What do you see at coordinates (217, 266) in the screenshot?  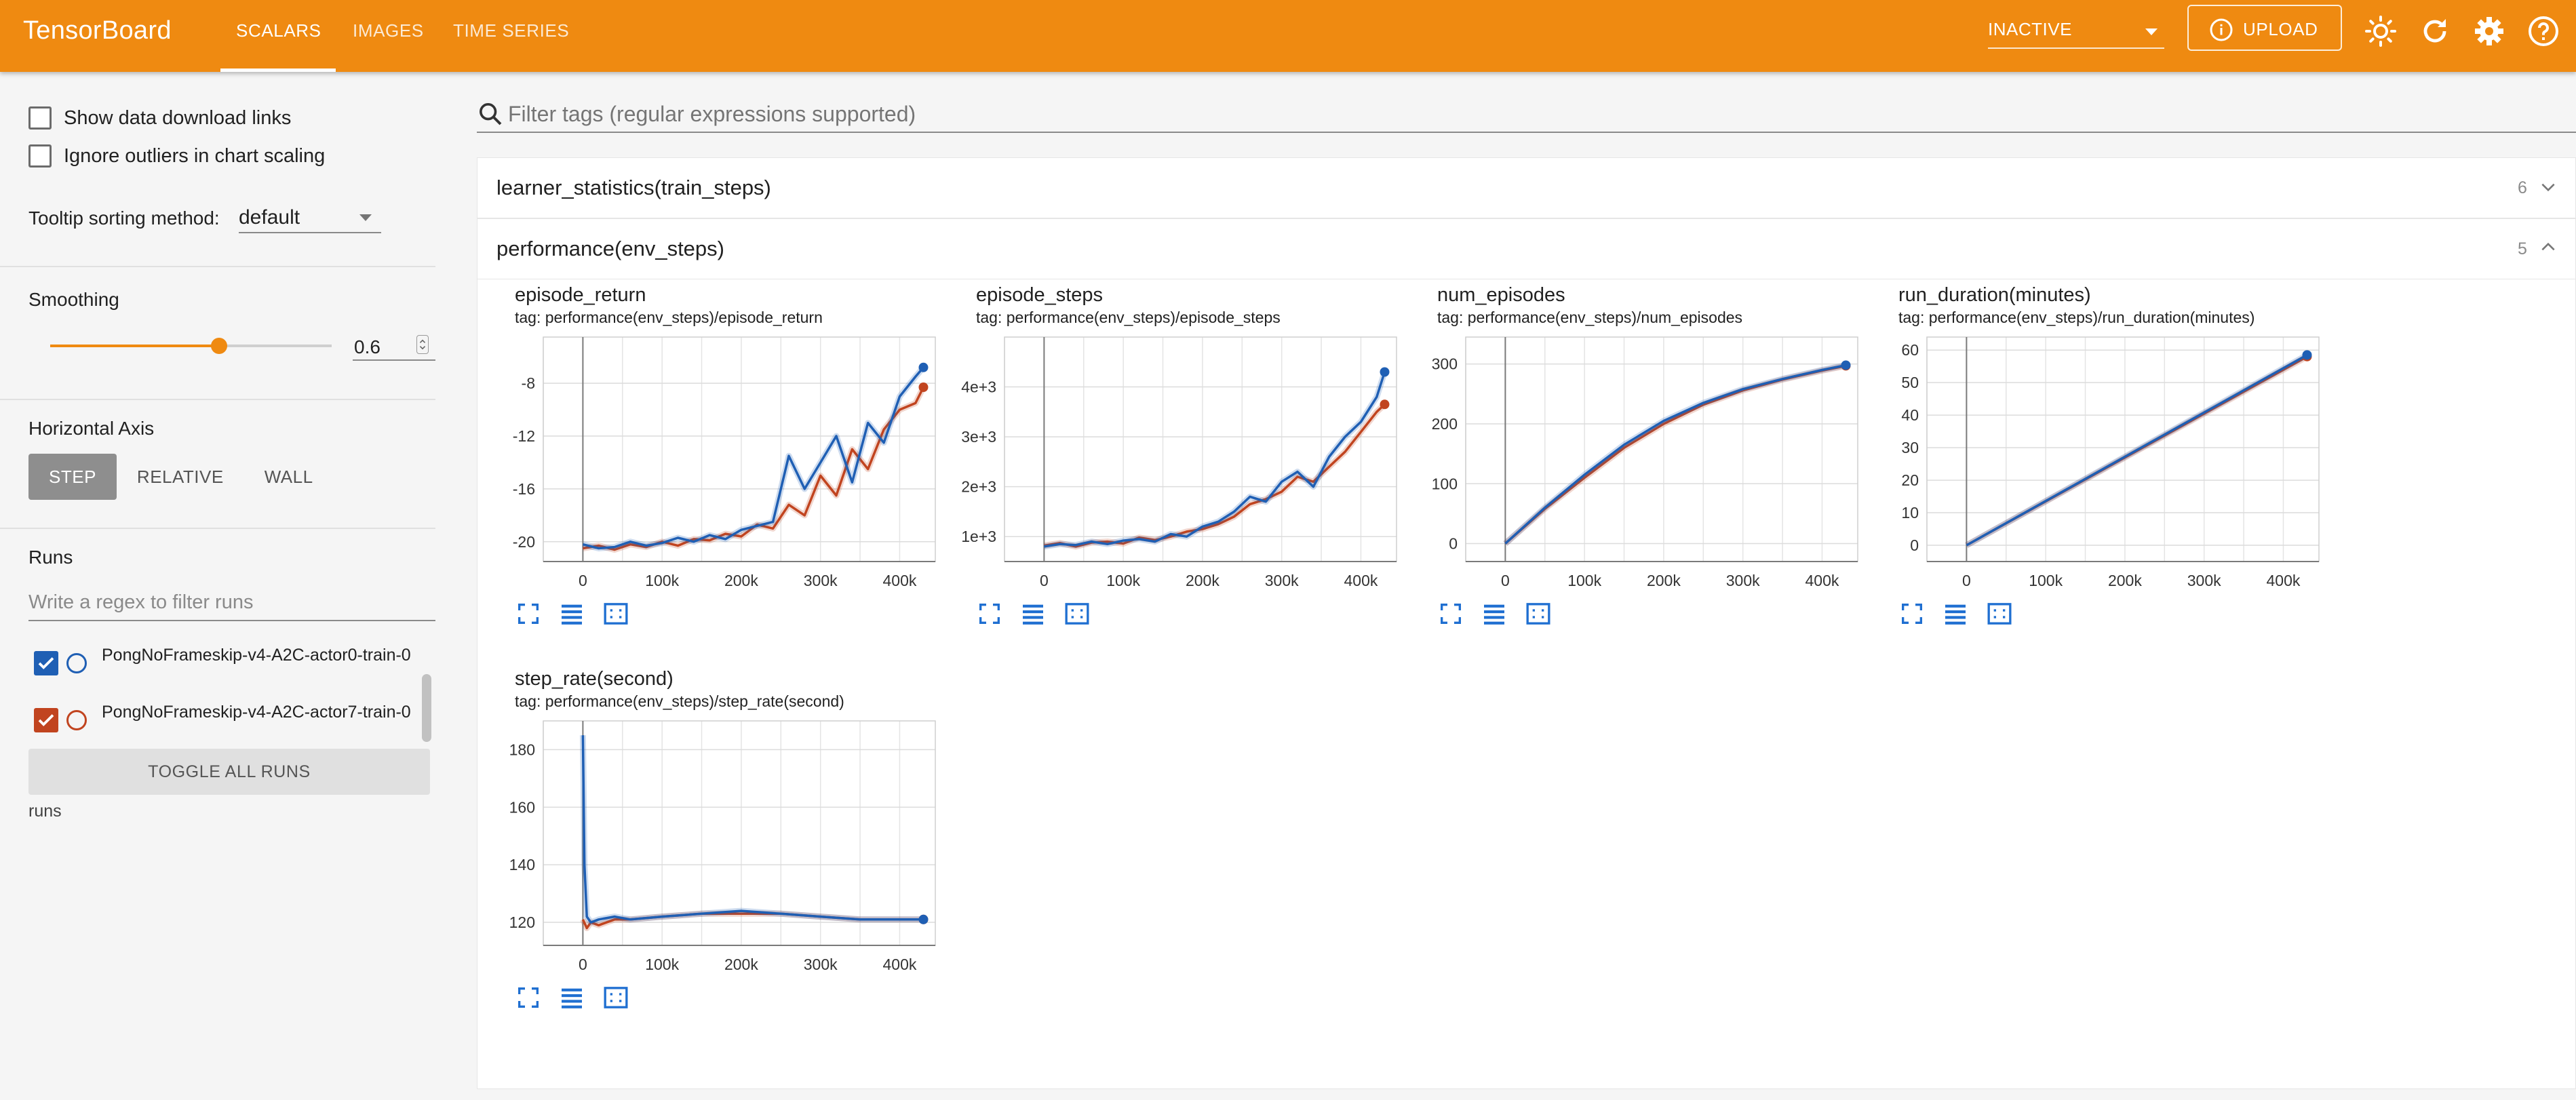 I see `divider` at bounding box center [217, 266].